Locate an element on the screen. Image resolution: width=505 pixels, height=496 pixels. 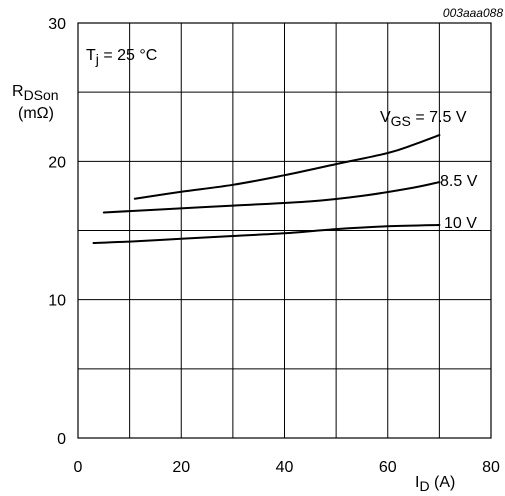
series-label-10: 10 V is located at coordinates (460, 223).